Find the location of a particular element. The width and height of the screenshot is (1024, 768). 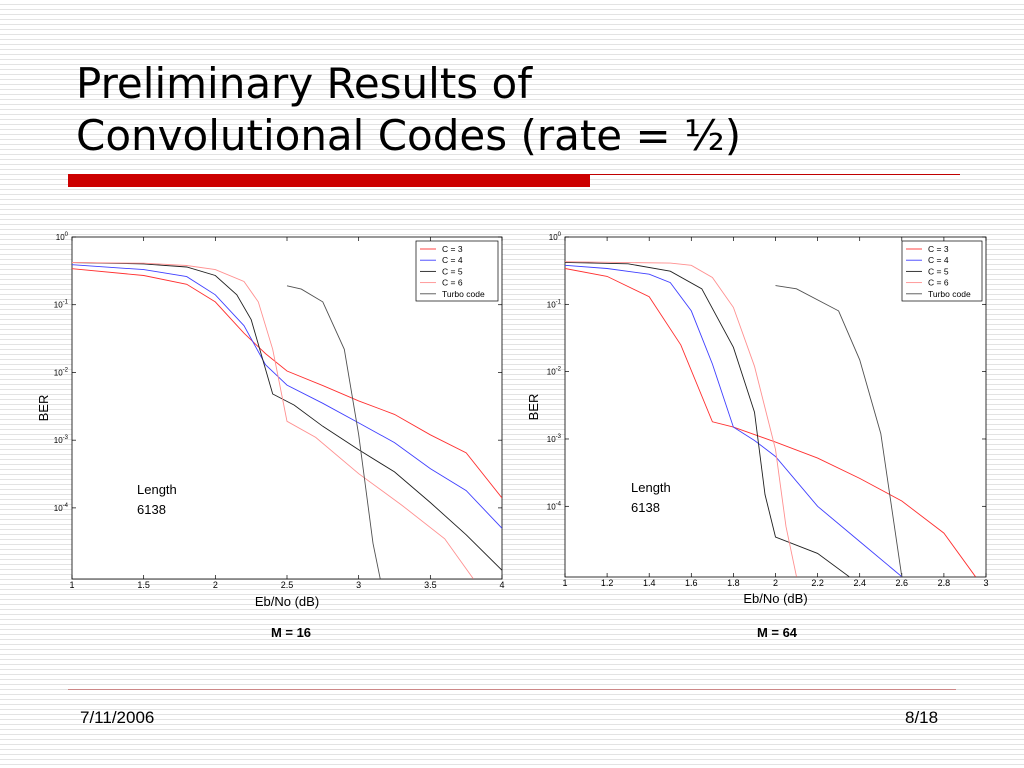

x-tick-label: 2.8 is located at coordinates (944, 583).